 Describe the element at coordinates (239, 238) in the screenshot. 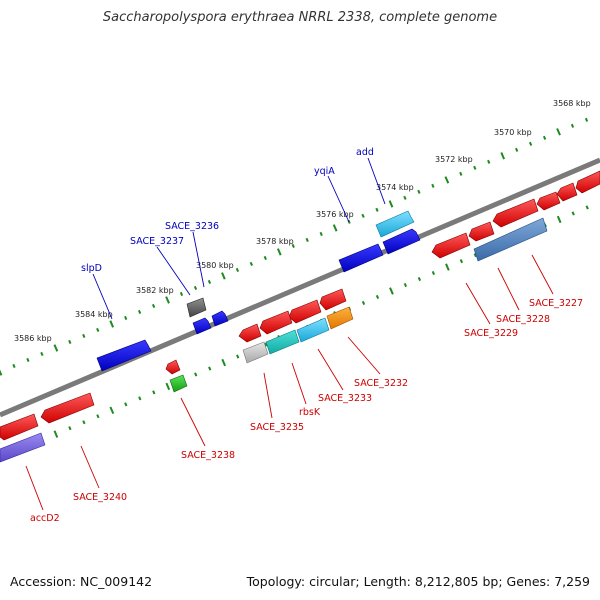

I see `forward-label-leaders` at that location.